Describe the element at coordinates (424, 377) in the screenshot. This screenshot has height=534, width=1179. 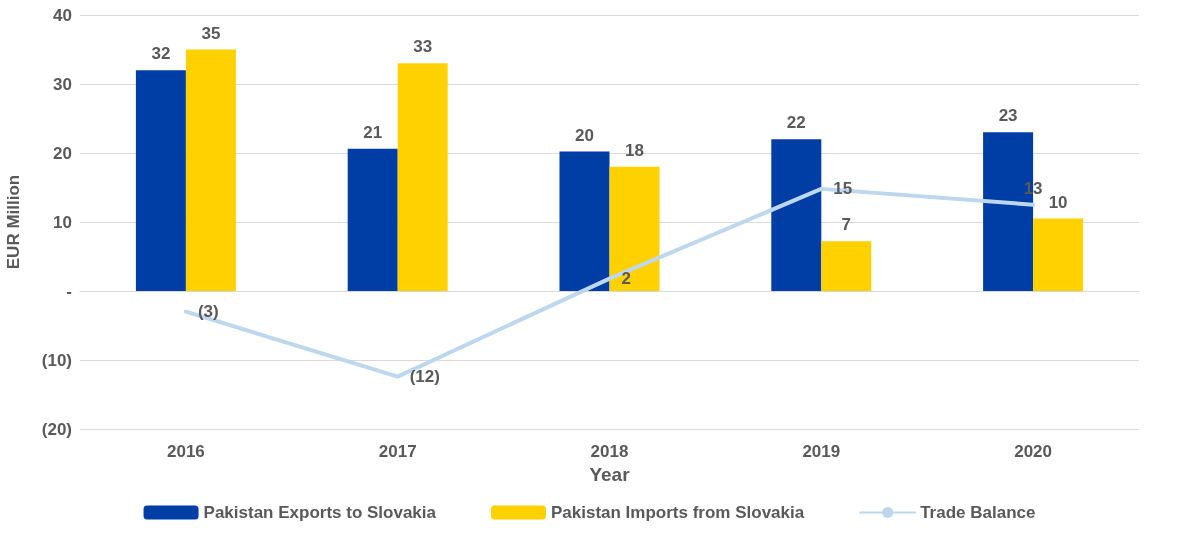
I see `data-label: (12)` at that location.